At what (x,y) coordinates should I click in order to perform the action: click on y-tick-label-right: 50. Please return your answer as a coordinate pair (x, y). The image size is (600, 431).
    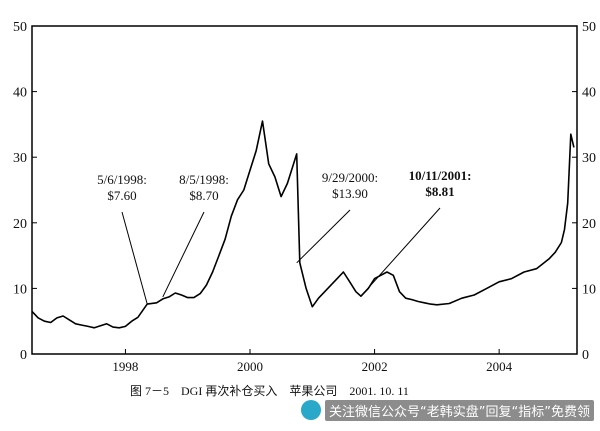
    Looking at the image, I should click on (589, 27).